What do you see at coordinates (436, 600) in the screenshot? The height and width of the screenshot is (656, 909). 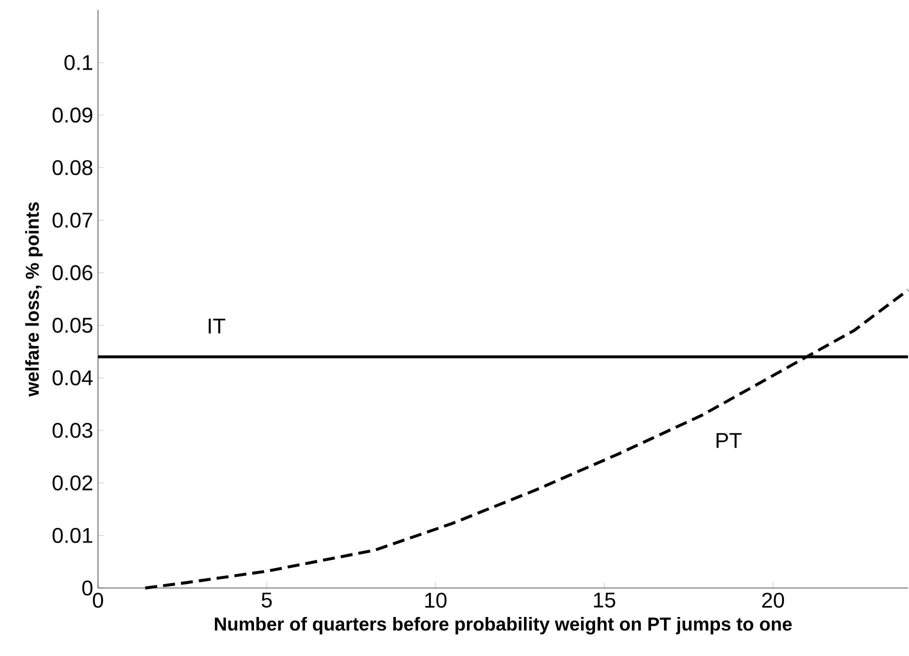 I see `x-tick-label: 10` at bounding box center [436, 600].